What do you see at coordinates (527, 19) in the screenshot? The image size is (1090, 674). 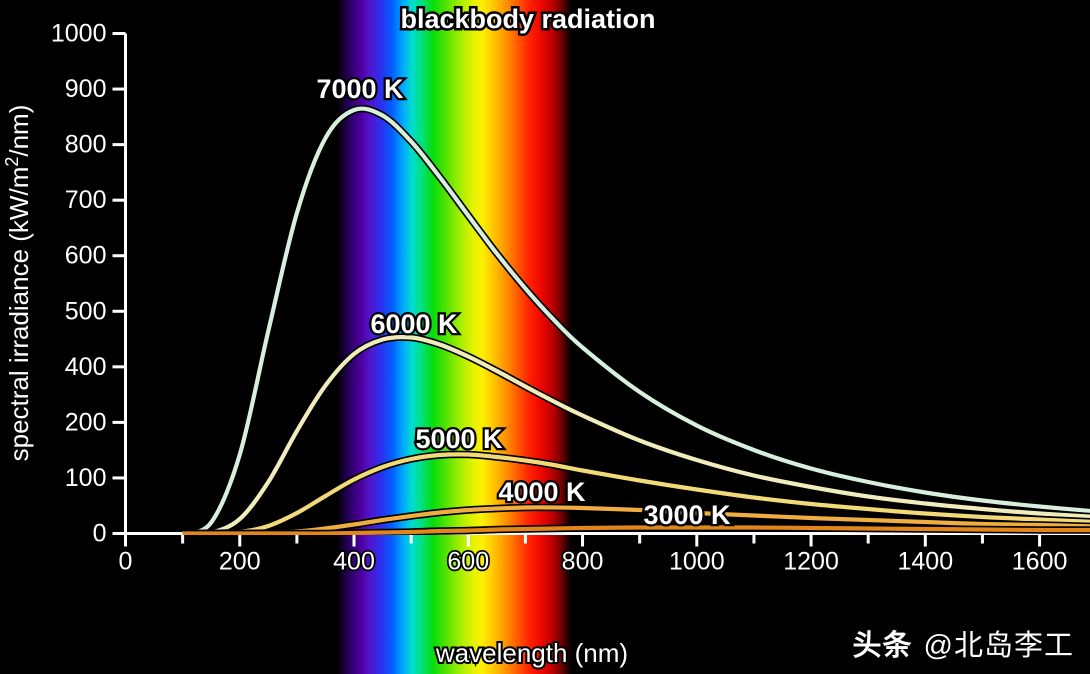 I see `chart-title: blackbody radiation` at bounding box center [527, 19].